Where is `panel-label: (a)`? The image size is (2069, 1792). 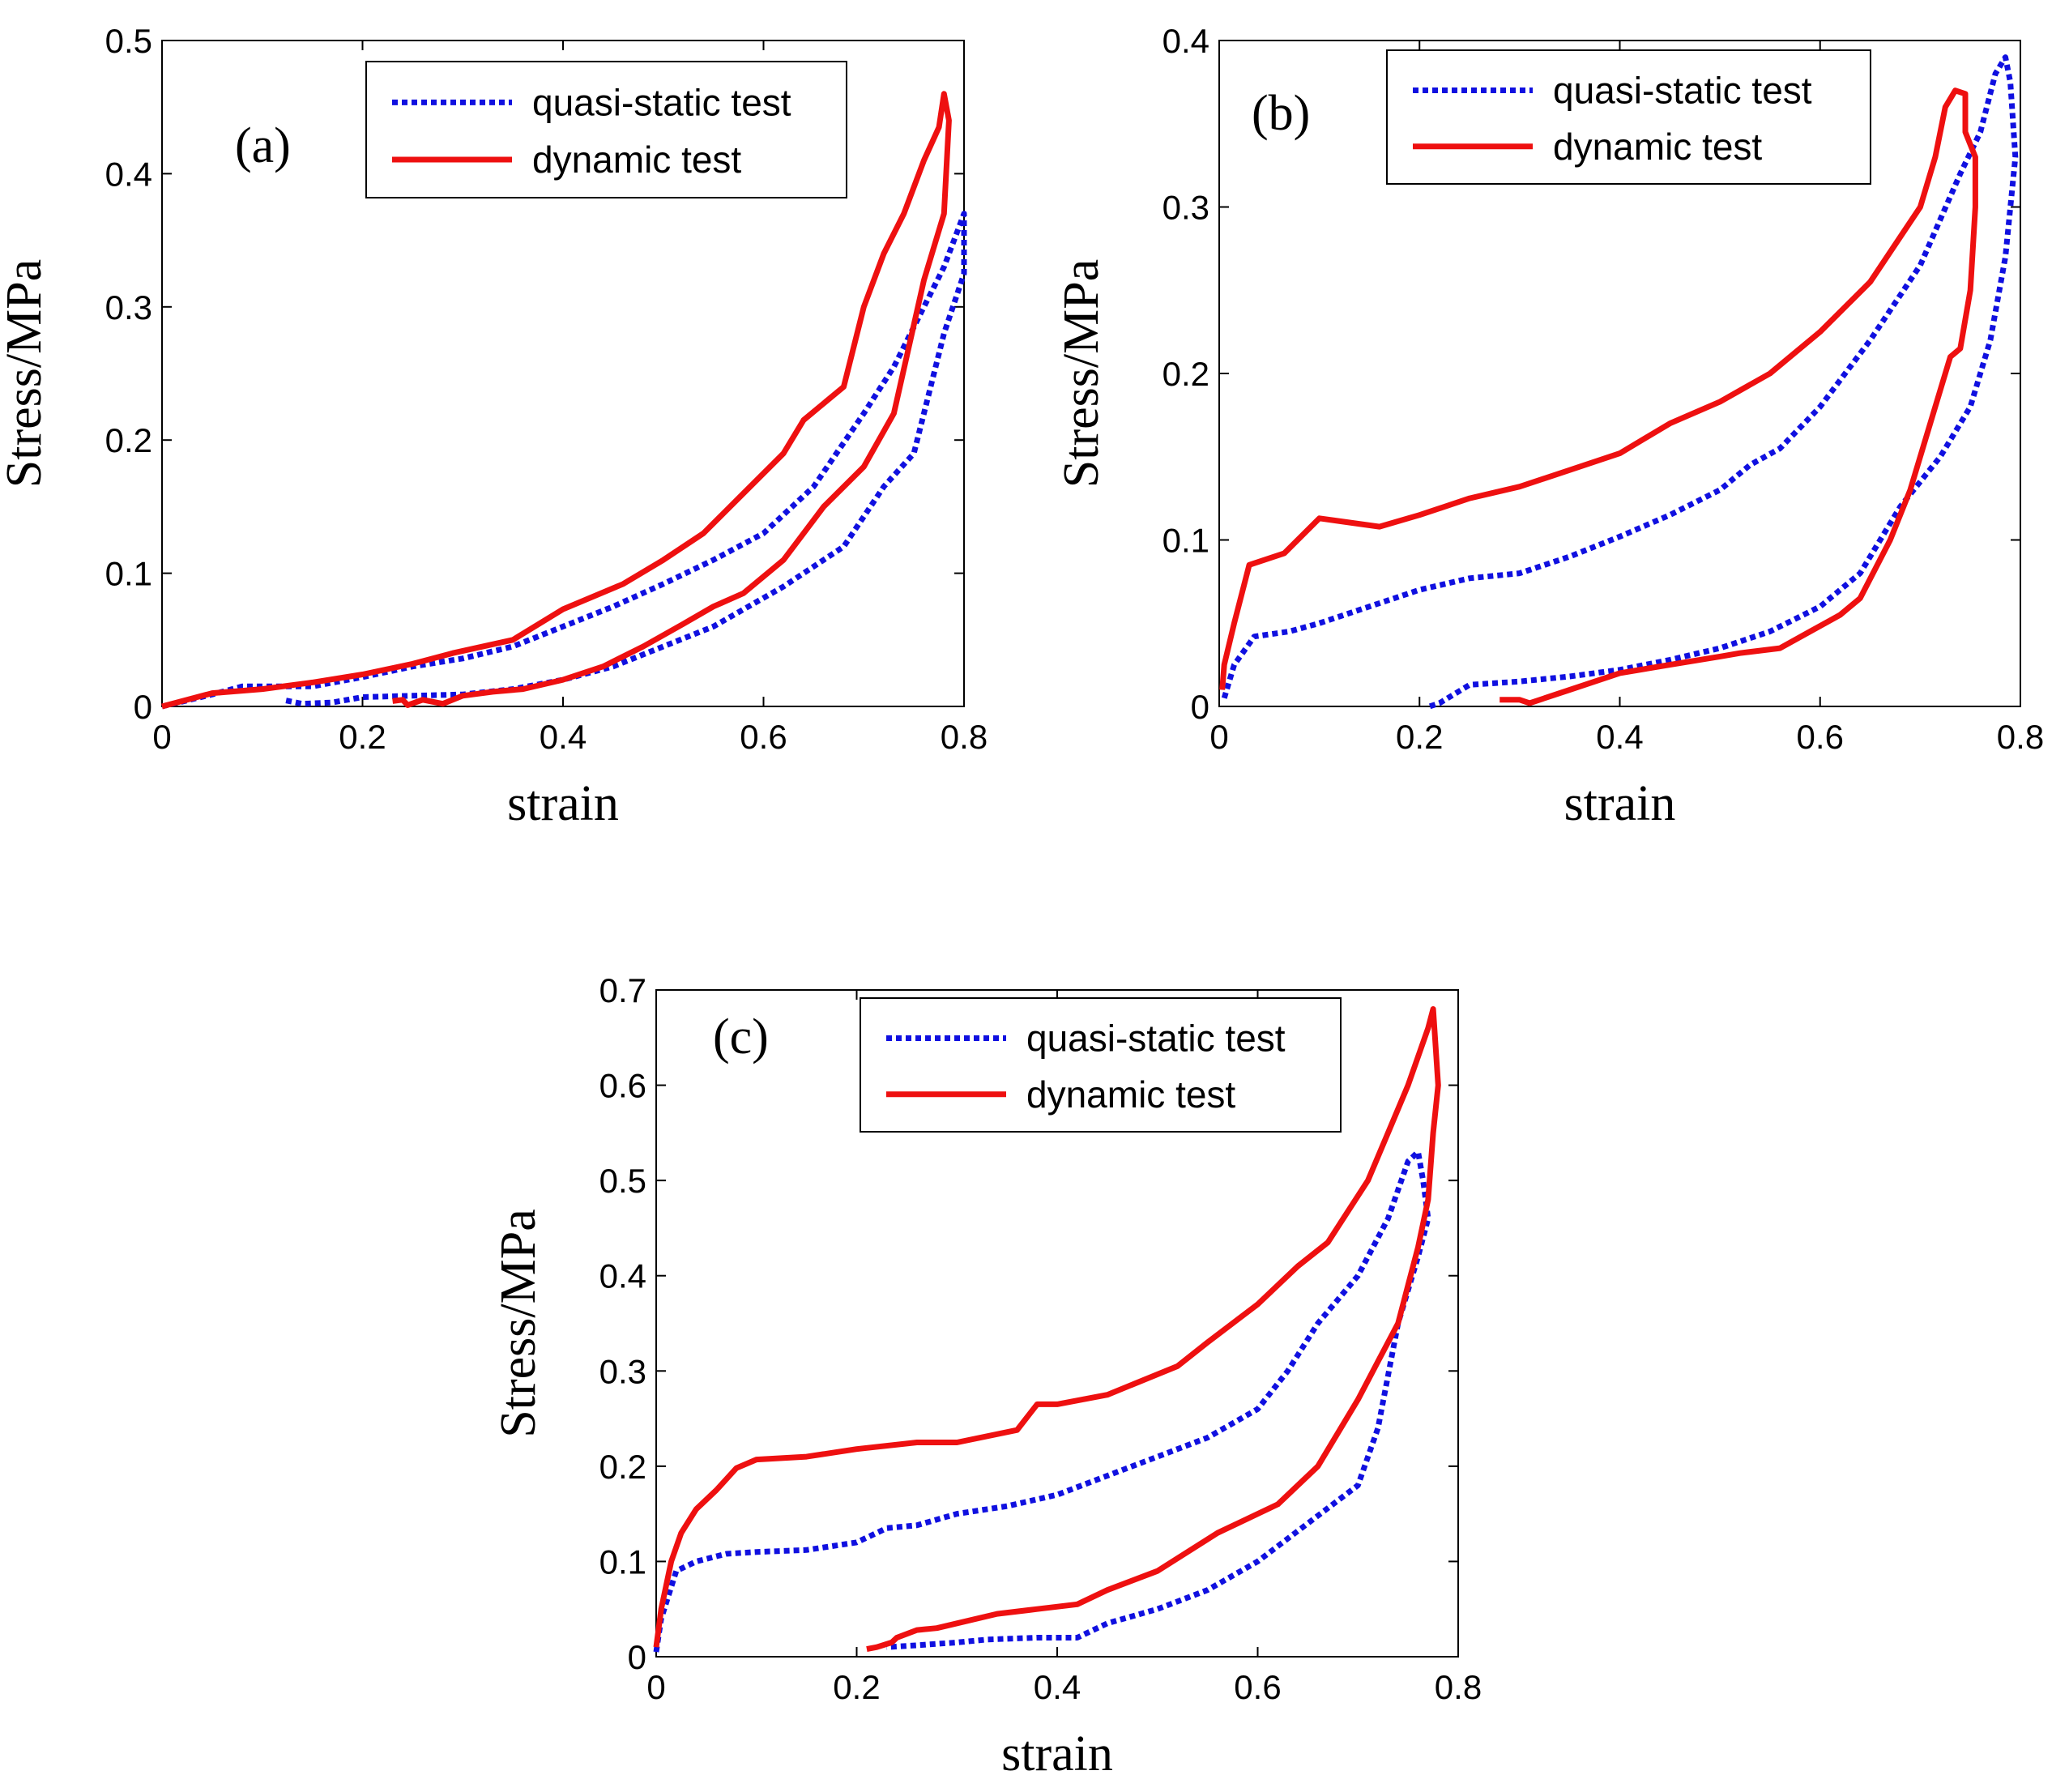 panel-label: (a) is located at coordinates (263, 145).